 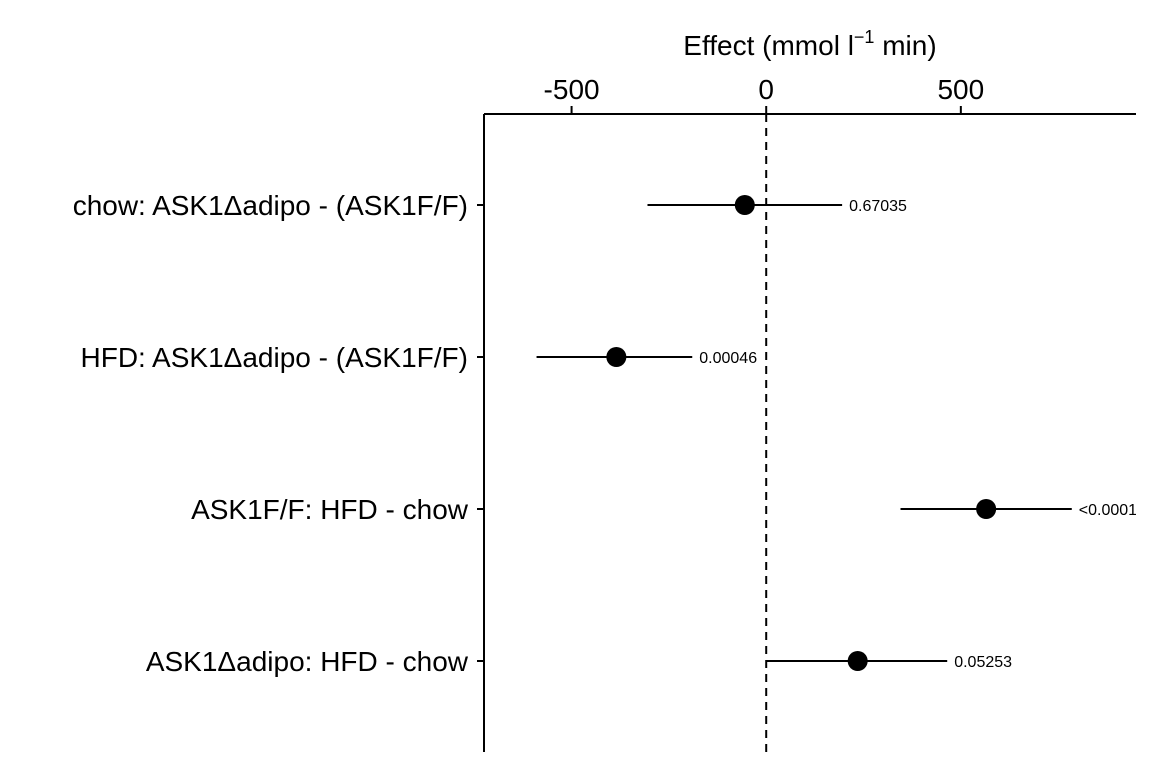 I want to click on x-axis-ticks: -500 0 500, so click(x=764, y=94).